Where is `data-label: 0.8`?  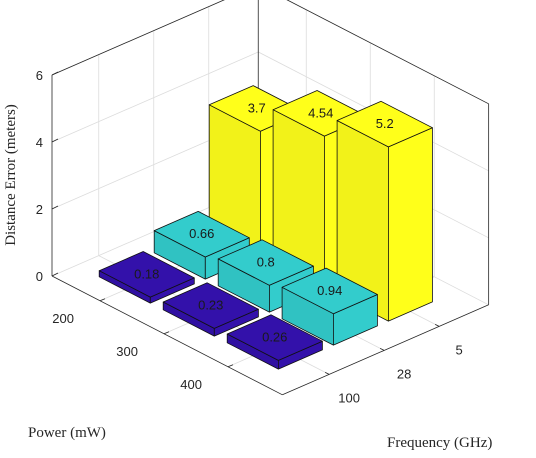
data-label: 0.8 is located at coordinates (266, 262).